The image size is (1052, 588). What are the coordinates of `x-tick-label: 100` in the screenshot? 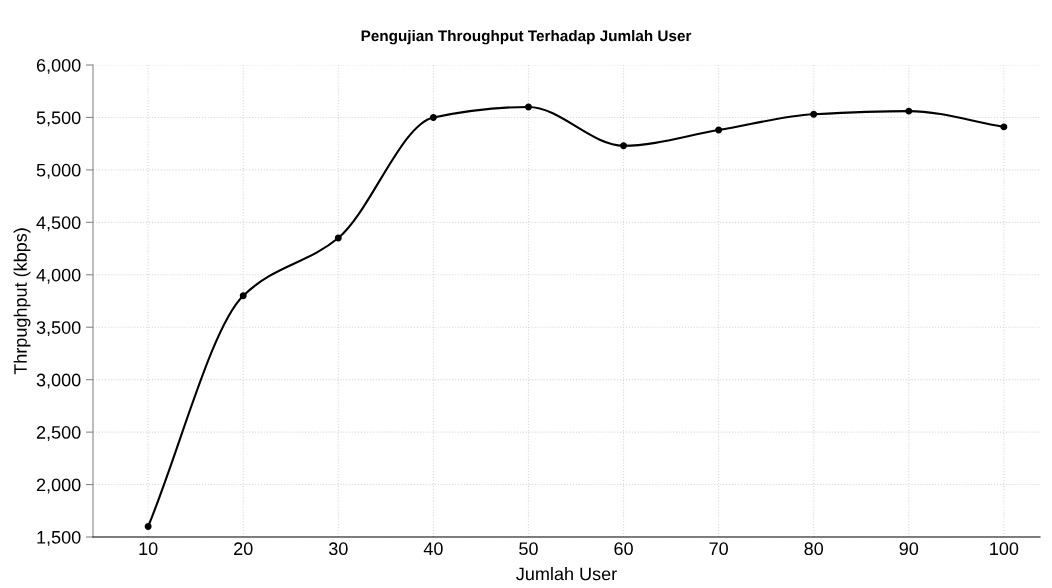 It's located at (1004, 549).